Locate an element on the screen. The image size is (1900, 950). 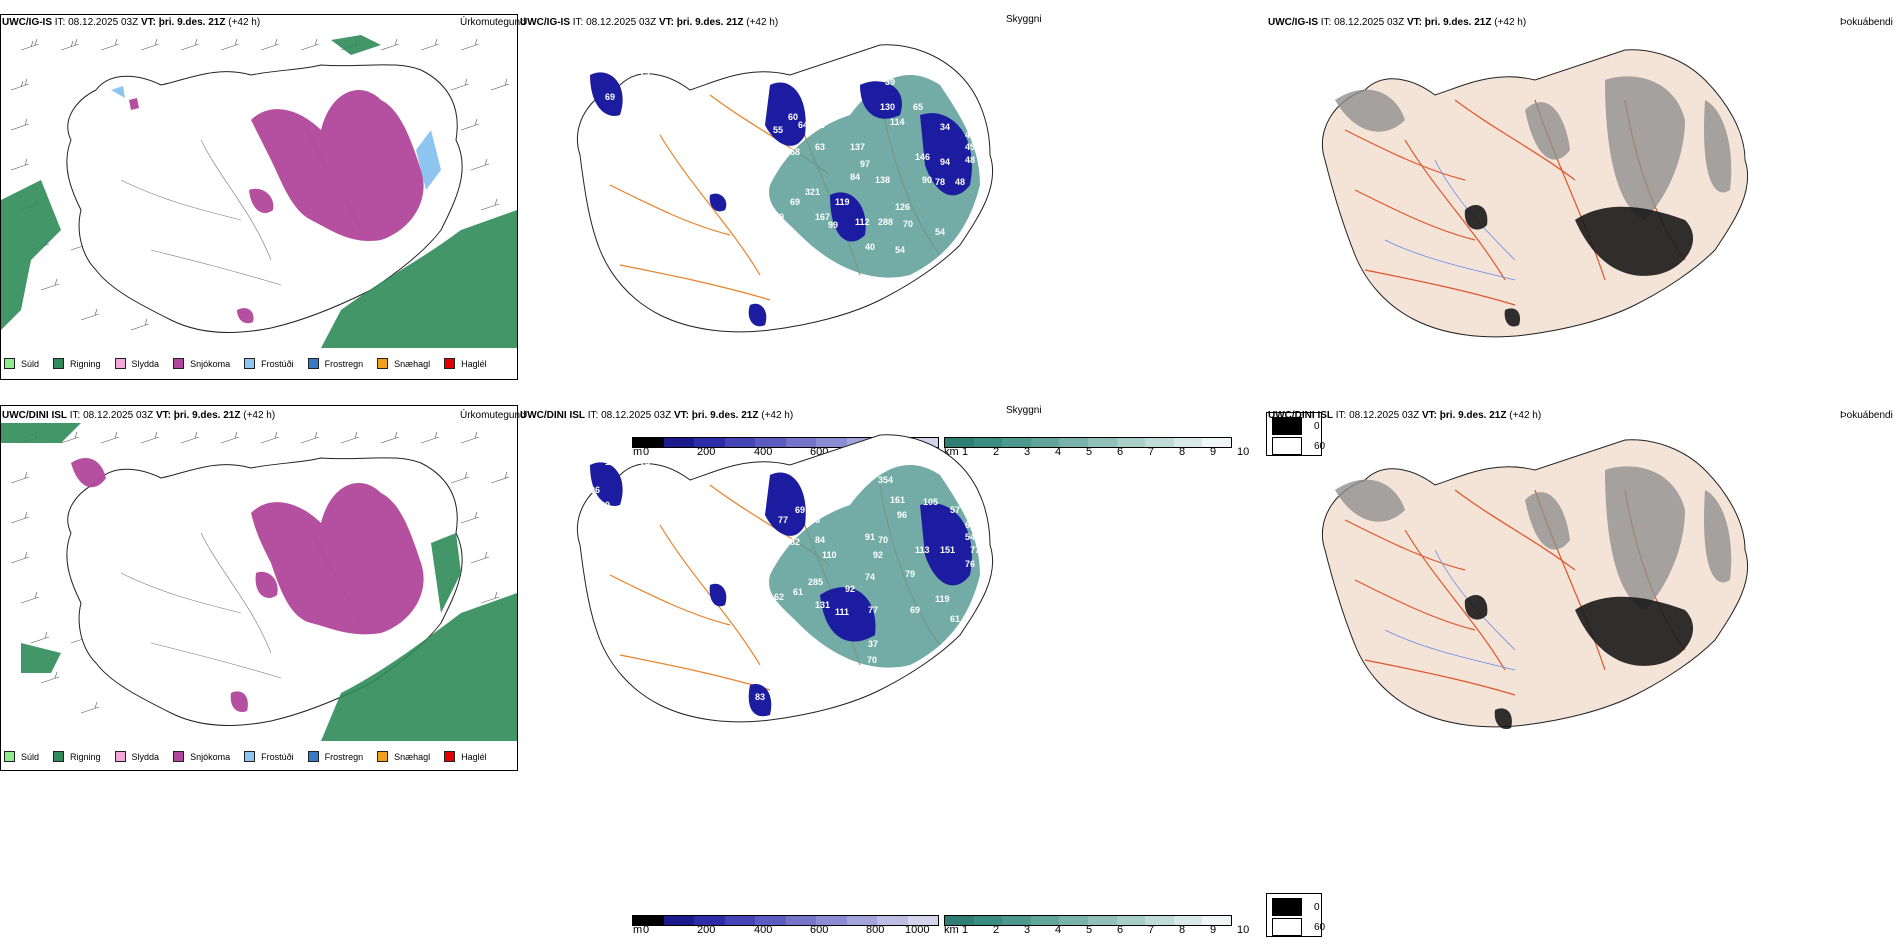
visibility-label: 58 is located at coordinates (795, 152).